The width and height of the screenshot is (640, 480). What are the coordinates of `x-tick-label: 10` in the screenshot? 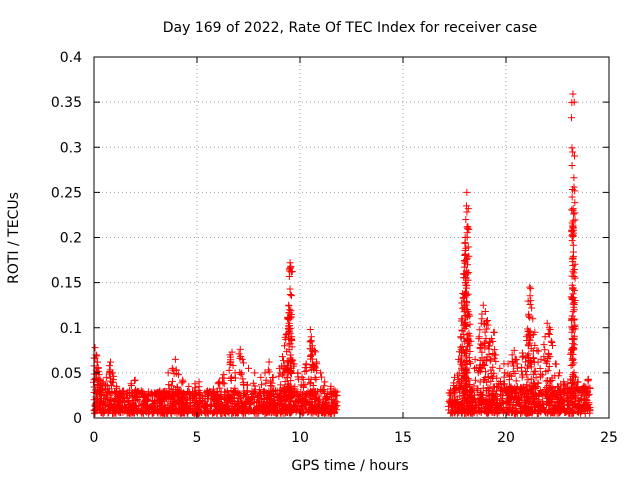 It's located at (300, 438).